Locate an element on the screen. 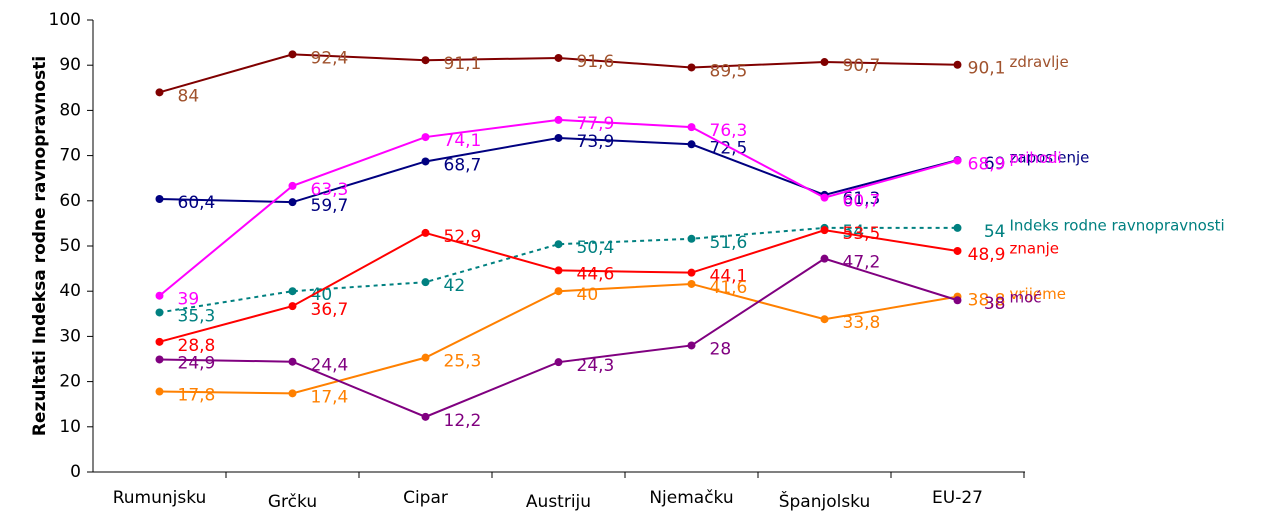  series-name: zdravlje is located at coordinates (1039, 62).